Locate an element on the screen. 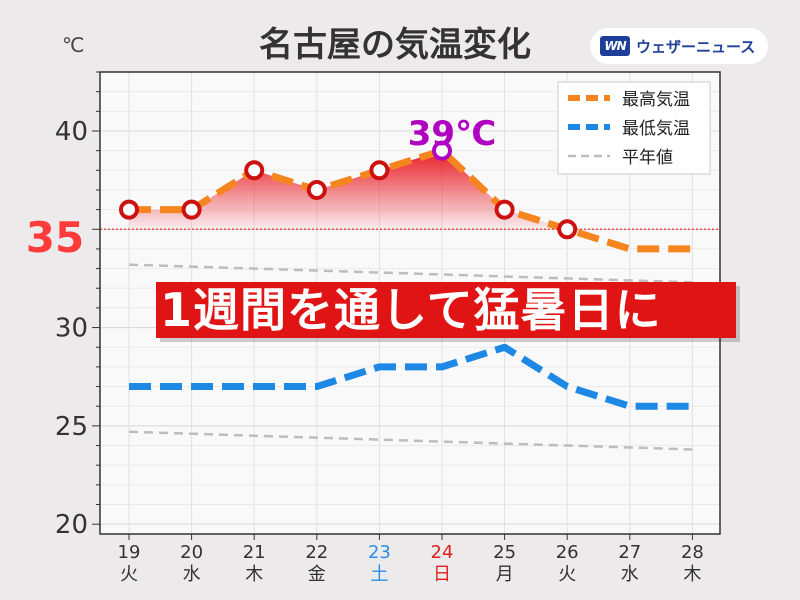 The image size is (800, 600). y-tick-label: 25 is located at coordinates (71, 427).